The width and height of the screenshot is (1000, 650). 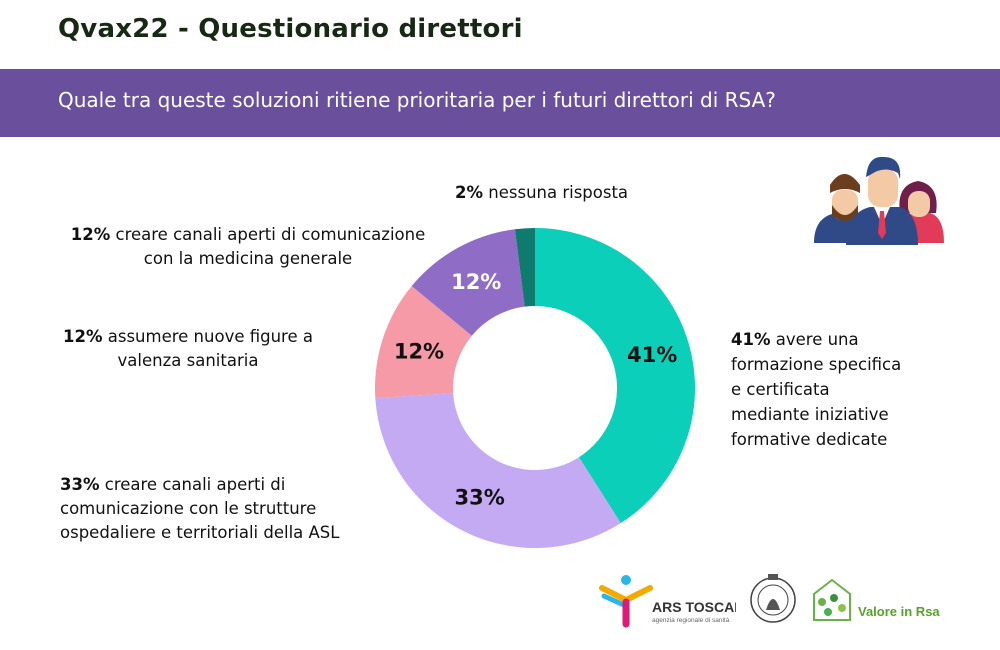 I want to click on people-group-icon, so click(x=879, y=200).